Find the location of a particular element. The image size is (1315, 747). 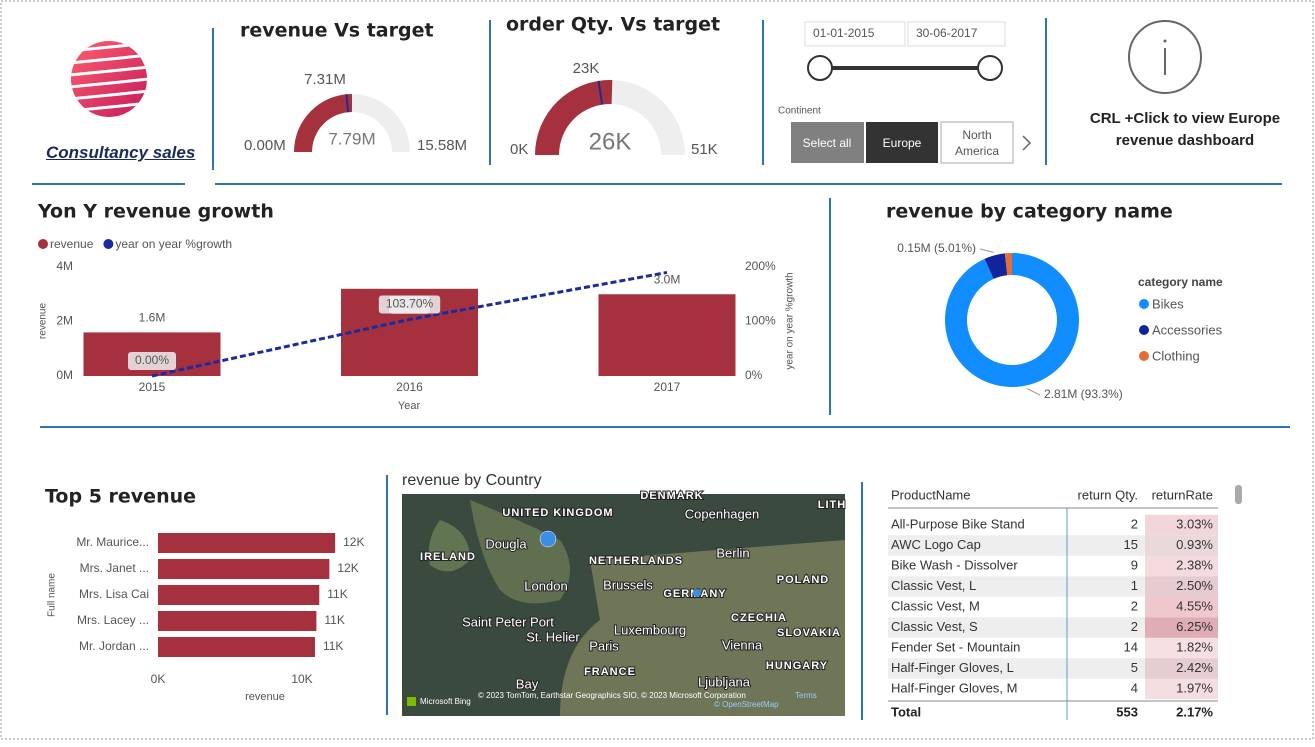

y2-tick-label: 0% is located at coordinates (754, 375).